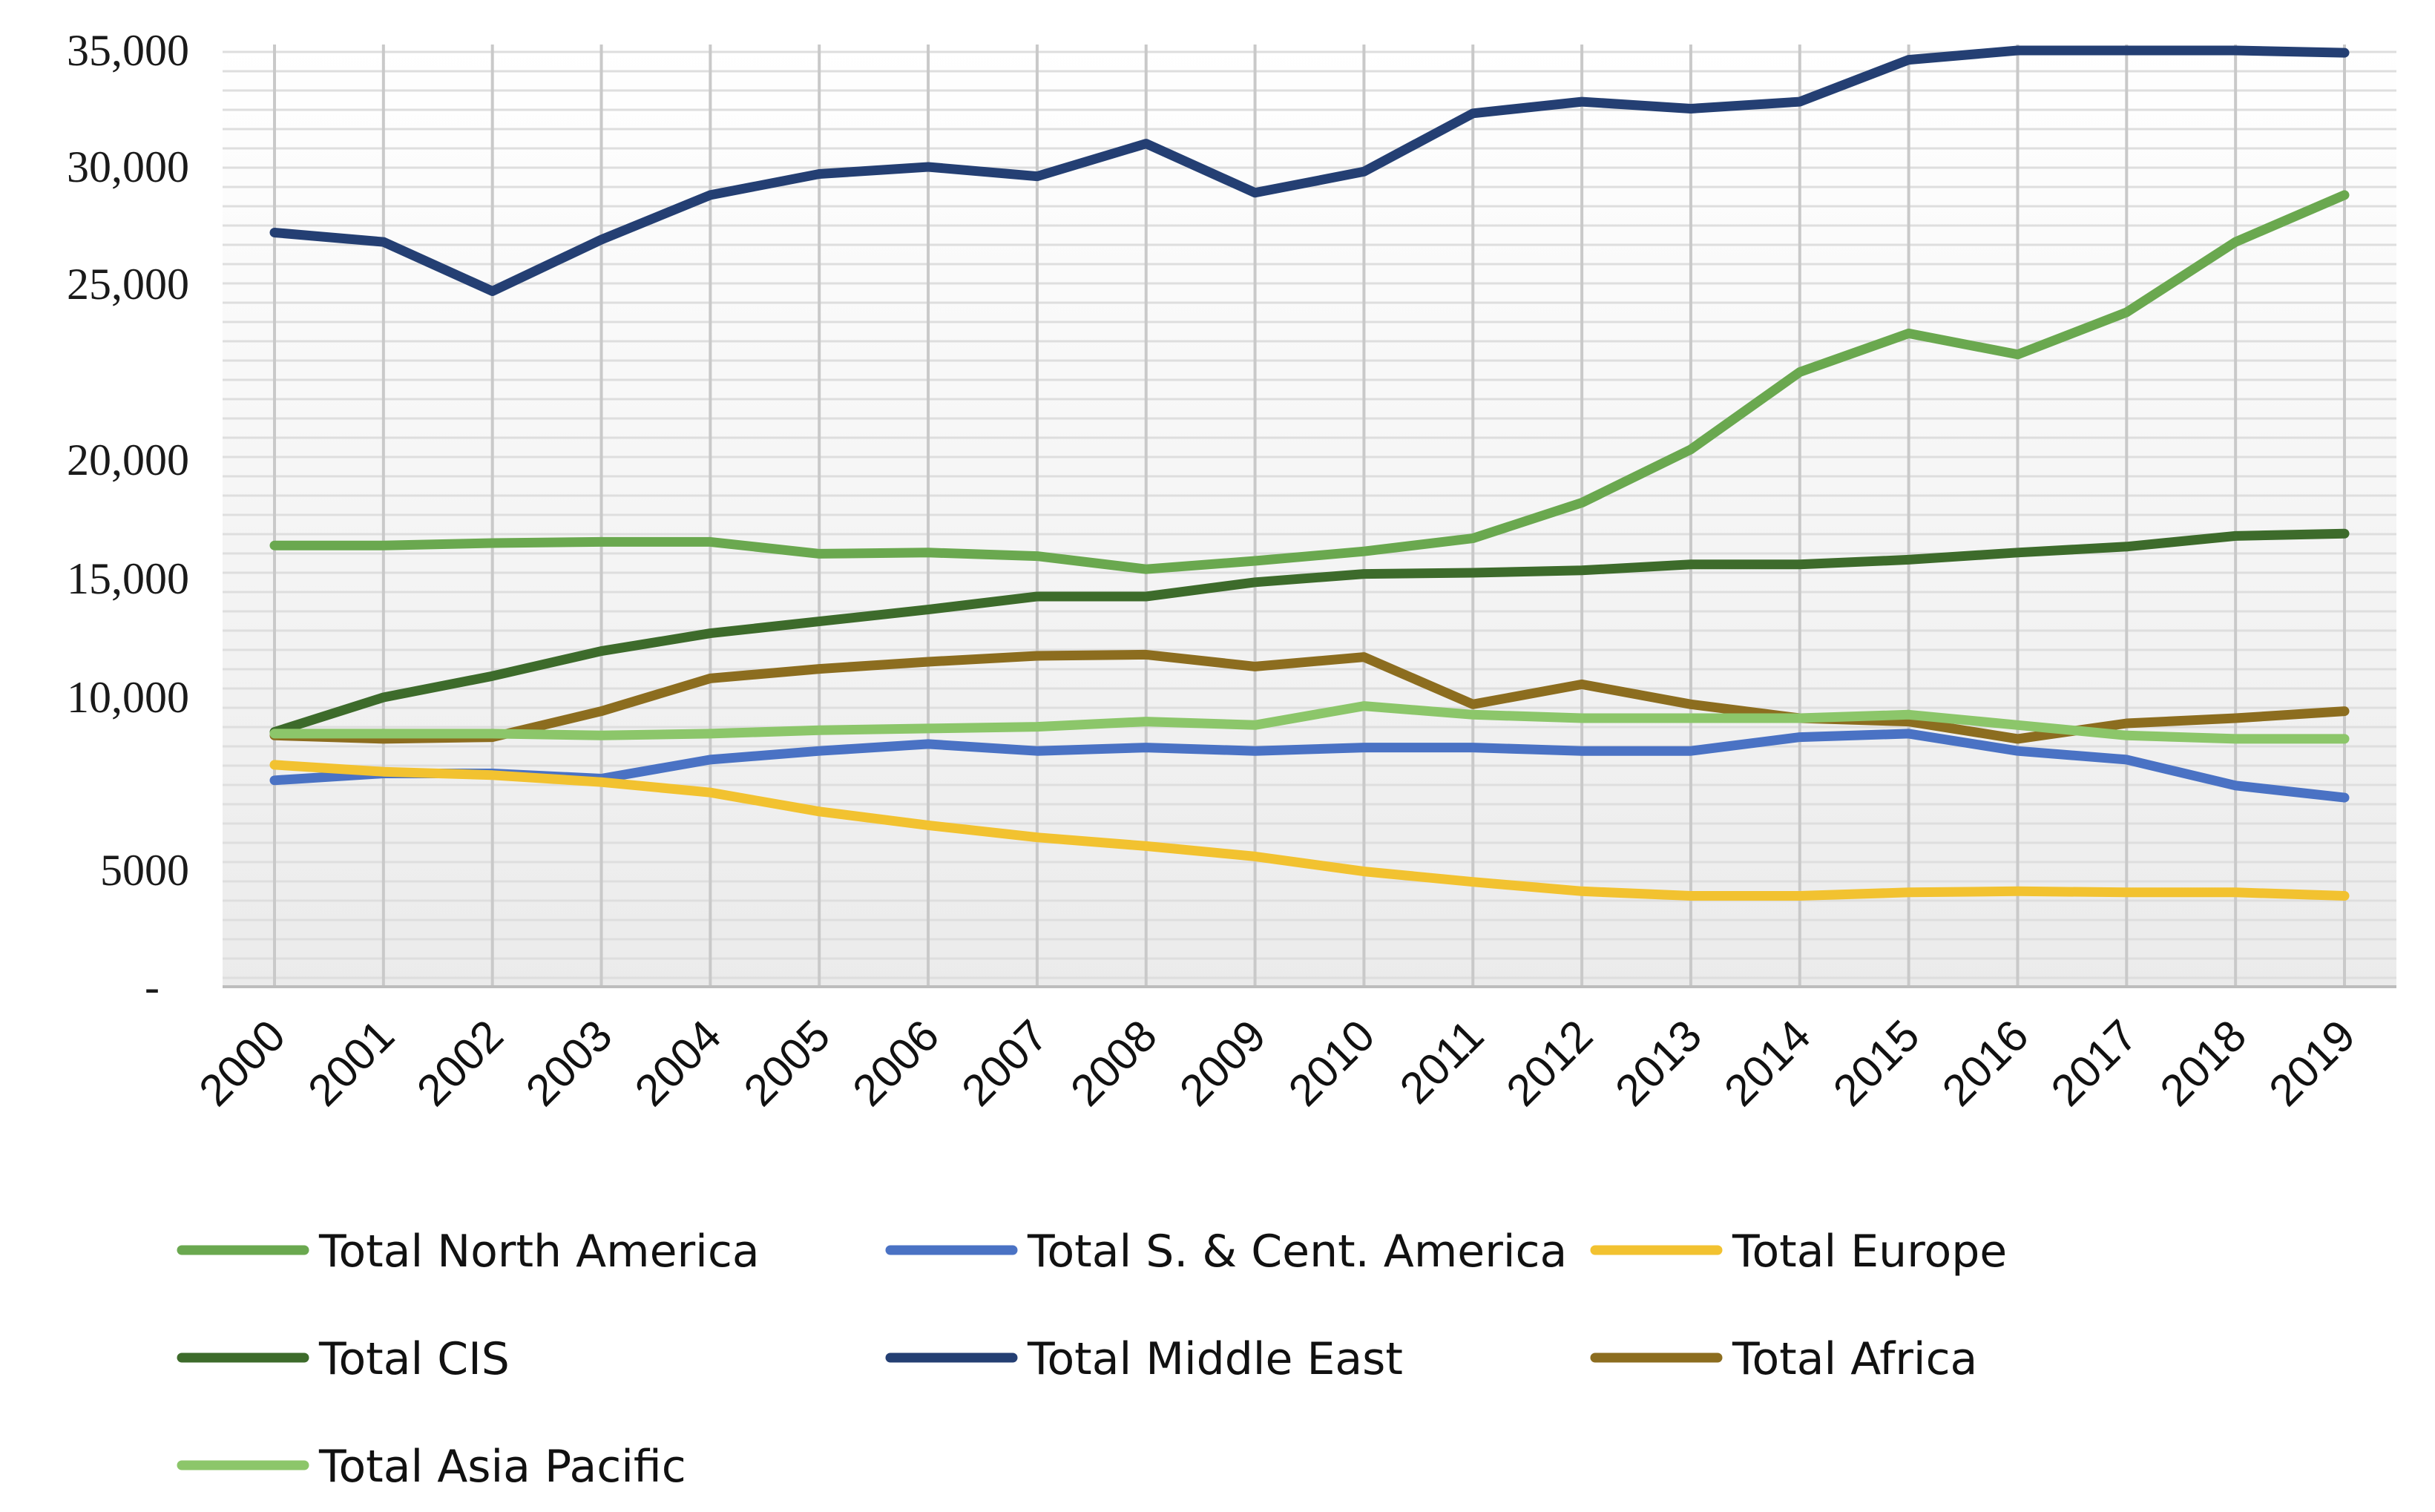 This screenshot has height=1512, width=2435. What do you see at coordinates (1985, 1063) in the screenshot?
I see `x-tick-label: 2016` at bounding box center [1985, 1063].